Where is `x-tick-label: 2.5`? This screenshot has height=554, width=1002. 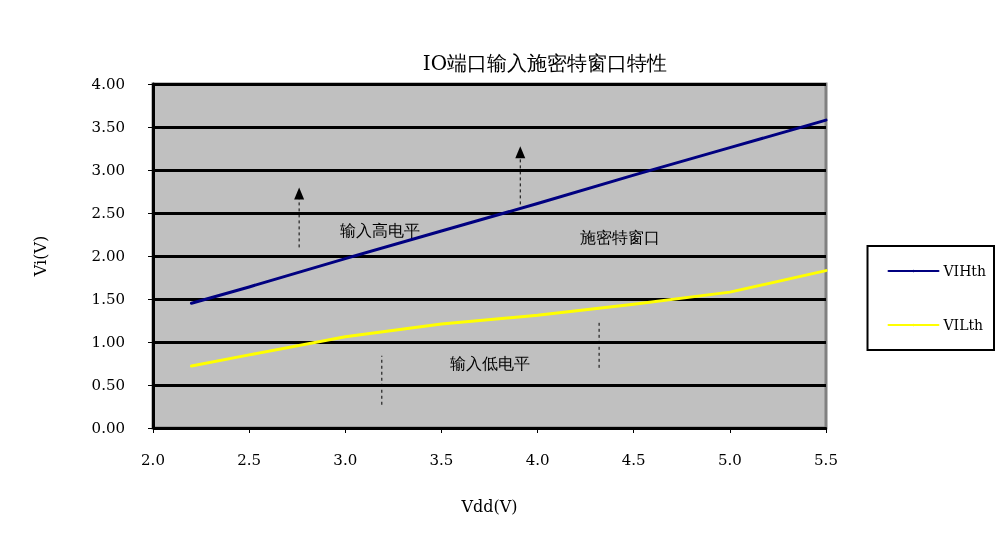 x-tick-label: 2.5 is located at coordinates (249, 459).